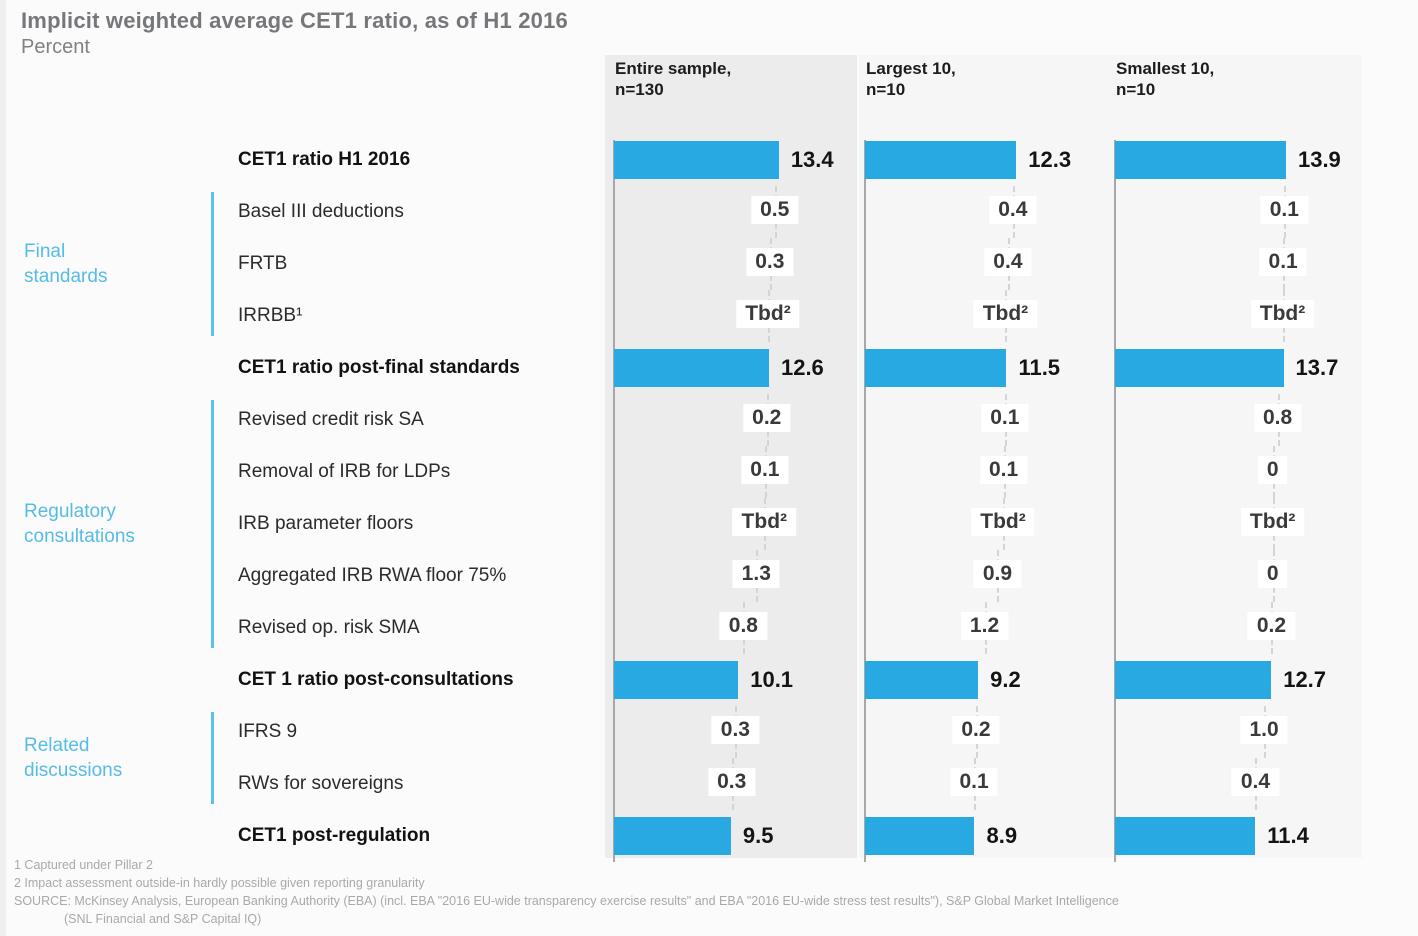 This screenshot has height=936, width=1418. What do you see at coordinates (83, 865) in the screenshot?
I see `footnote-1: 1 Captured under Pillar 2` at bounding box center [83, 865].